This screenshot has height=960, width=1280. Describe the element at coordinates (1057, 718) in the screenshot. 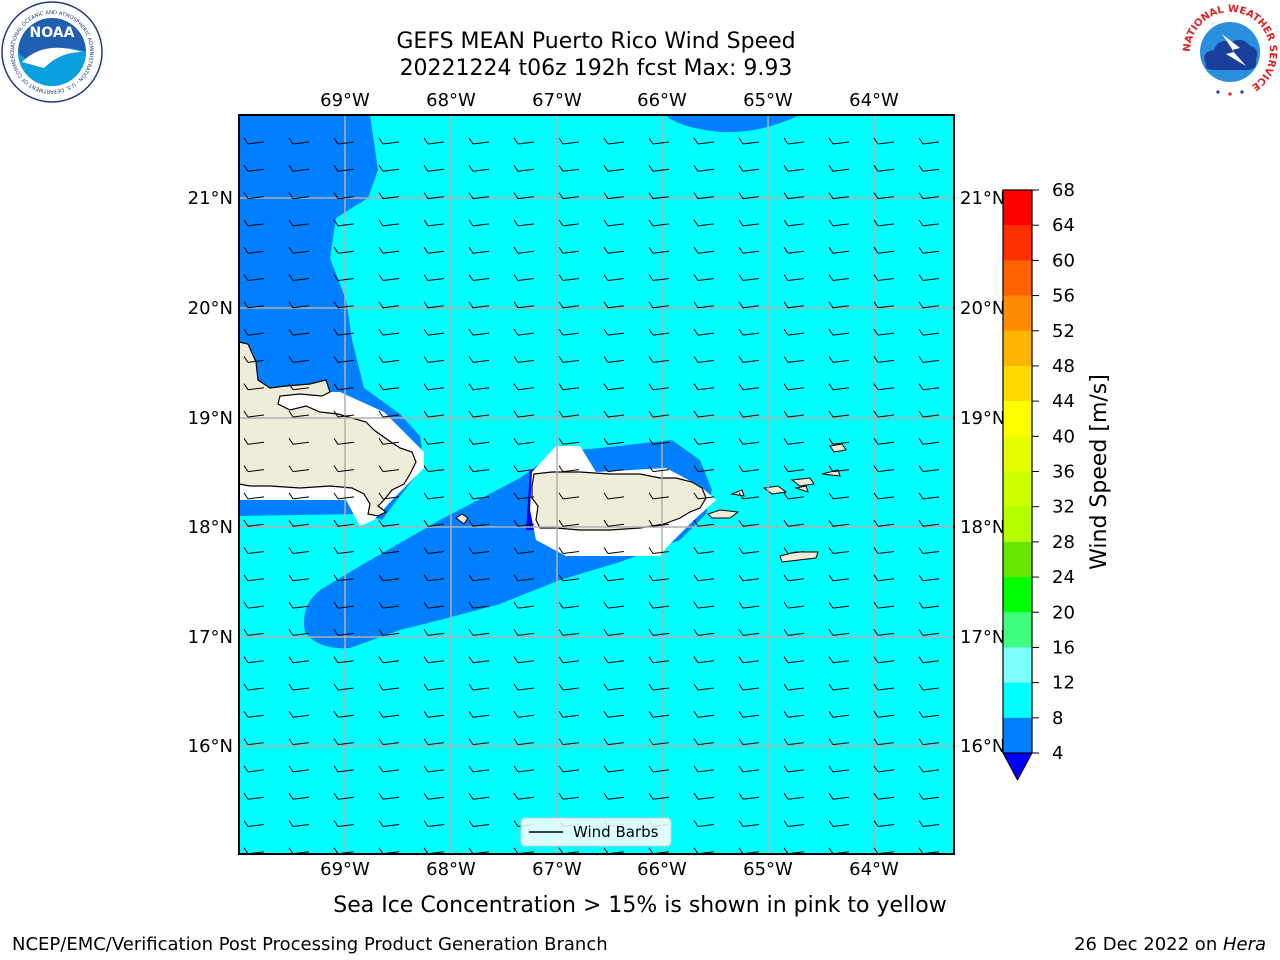

I see `colorbar-tick-label: 8` at that location.